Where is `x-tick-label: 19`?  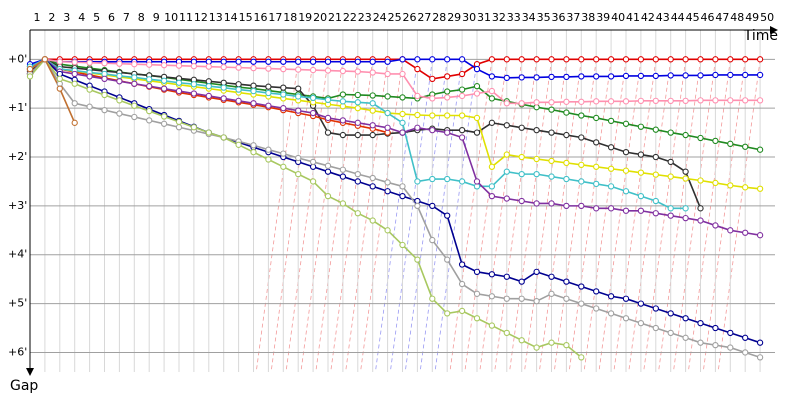
x-tick-label: 19 is located at coordinates (305, 17).